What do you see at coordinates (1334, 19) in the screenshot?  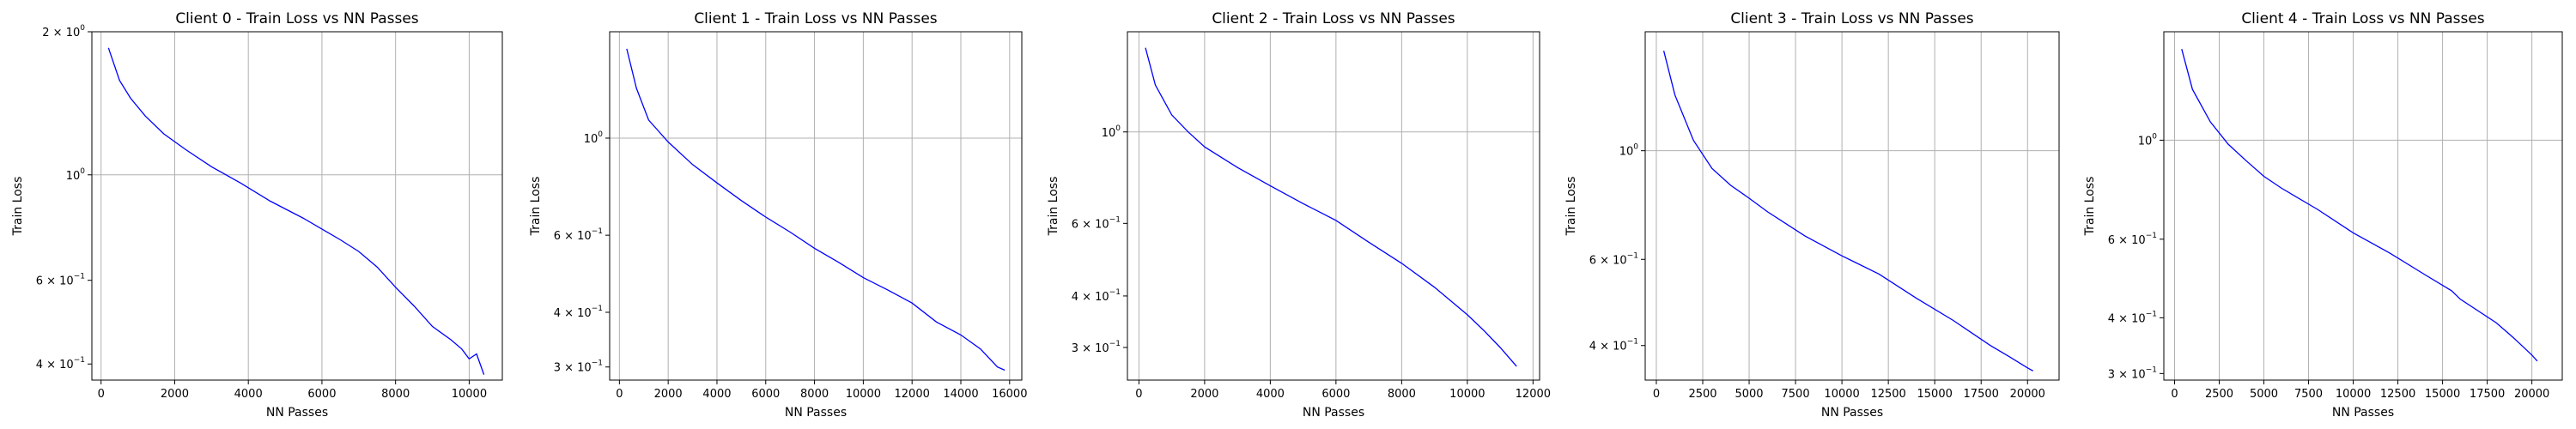 I see `chart-title: Client 2 - Train Loss vs NN Passes` at bounding box center [1334, 19].